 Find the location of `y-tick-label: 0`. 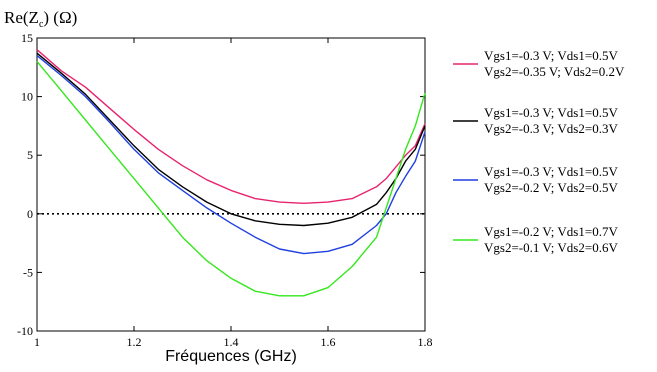

y-tick-label: 0 is located at coordinates (30, 214).